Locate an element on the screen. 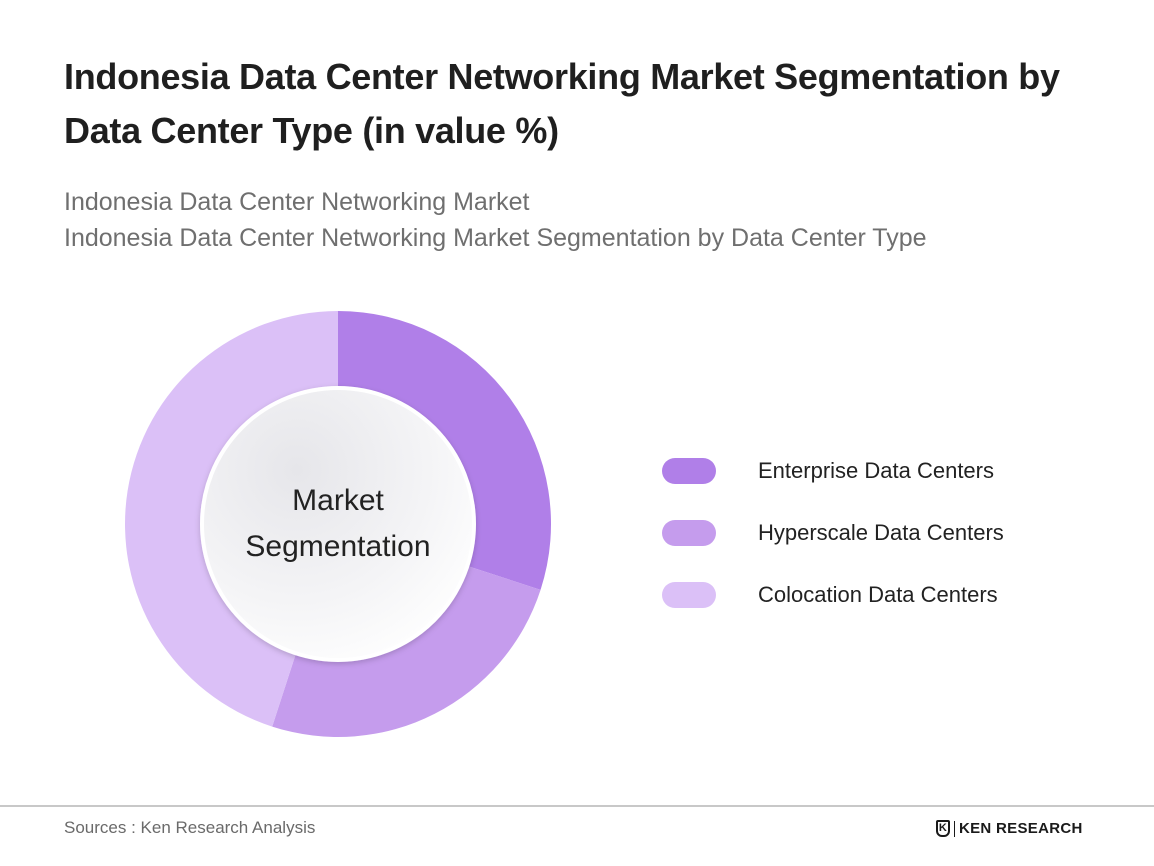 The width and height of the screenshot is (1154, 866). legend-swatch-colocation is located at coordinates (689, 595).